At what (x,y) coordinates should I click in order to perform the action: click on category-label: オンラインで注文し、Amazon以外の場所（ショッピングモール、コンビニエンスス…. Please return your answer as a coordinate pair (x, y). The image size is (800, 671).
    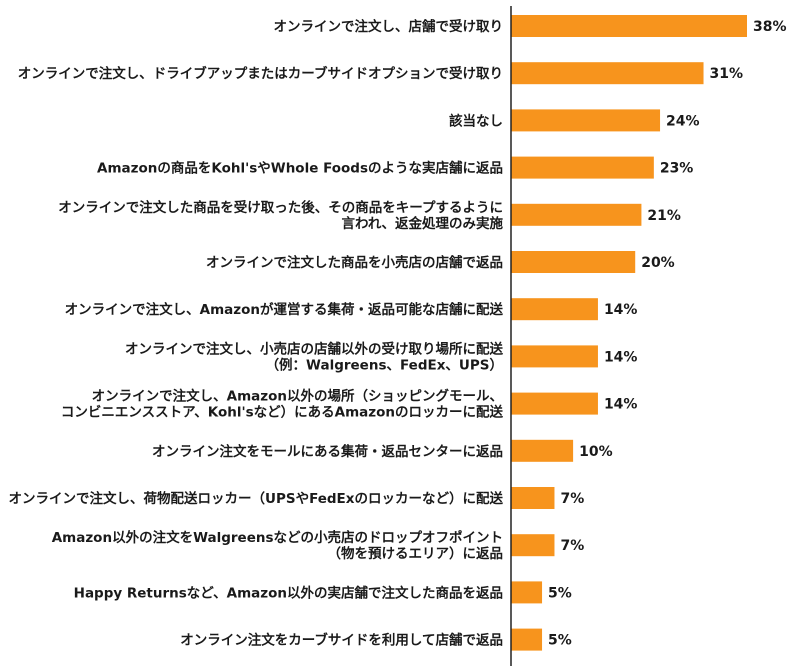
    Looking at the image, I should click on (282, 404).